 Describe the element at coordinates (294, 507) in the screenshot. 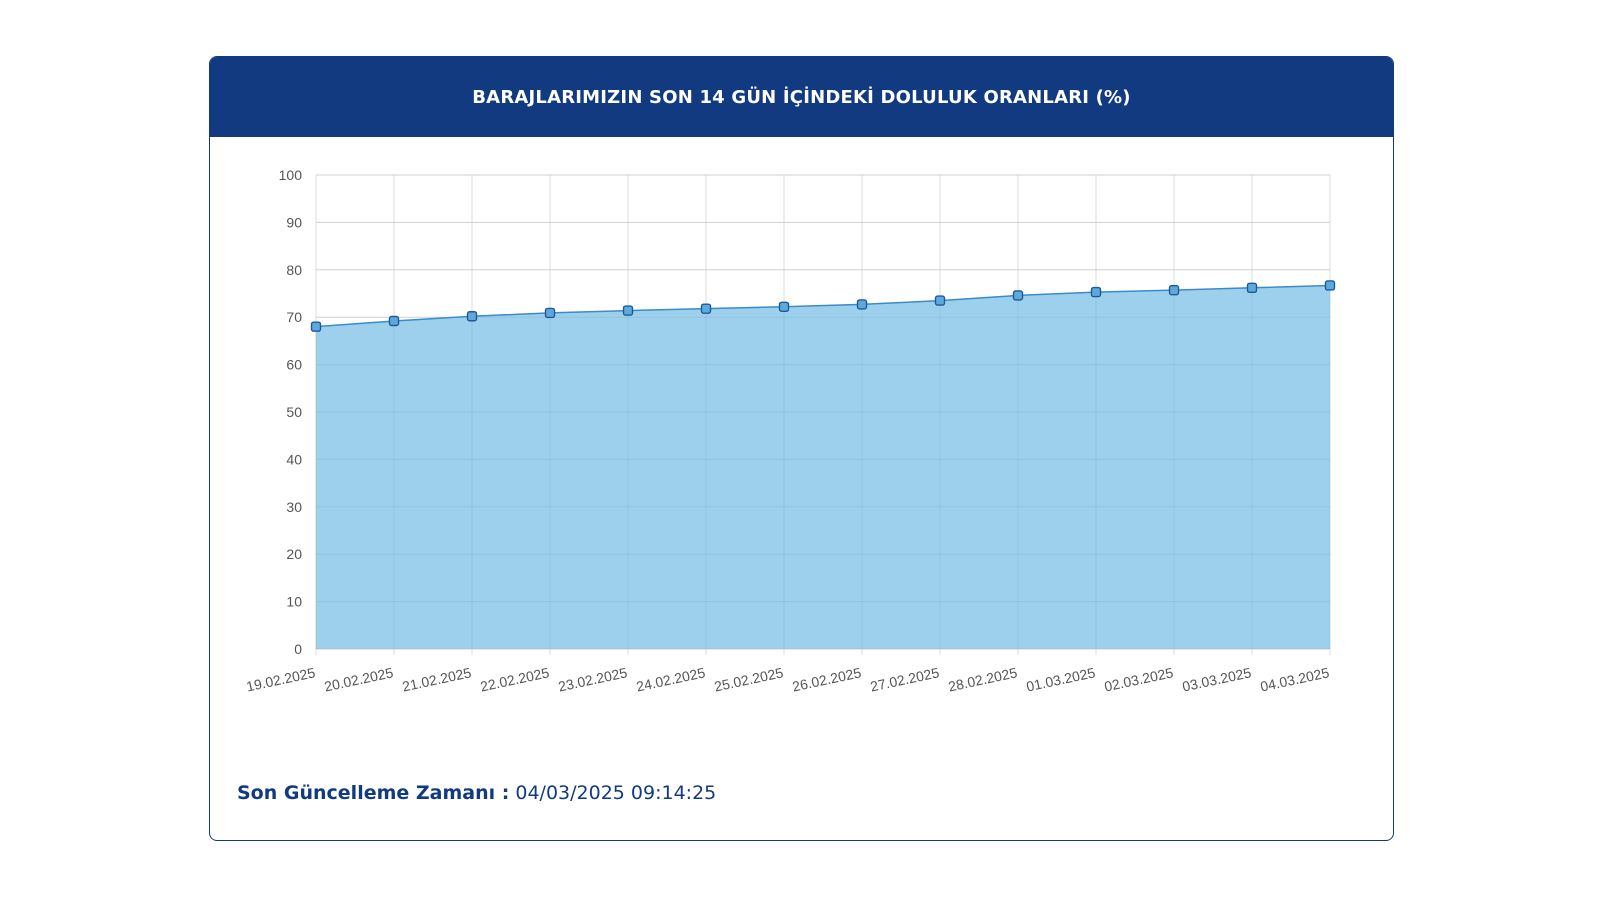

I see `y-tick-label: 30` at that location.